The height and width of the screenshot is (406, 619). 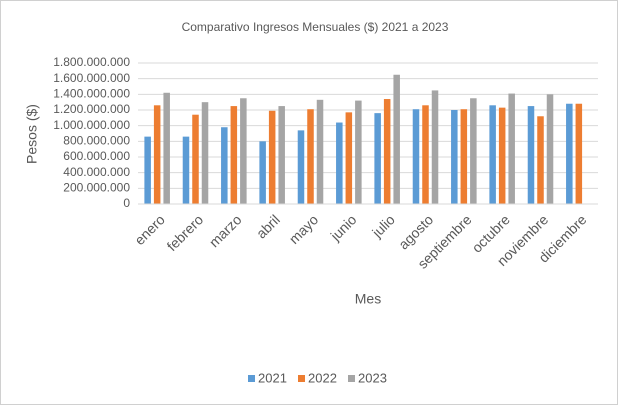 What do you see at coordinates (91, 94) in the screenshot?
I see `y-tick-label: 1.400.000.000` at bounding box center [91, 94].